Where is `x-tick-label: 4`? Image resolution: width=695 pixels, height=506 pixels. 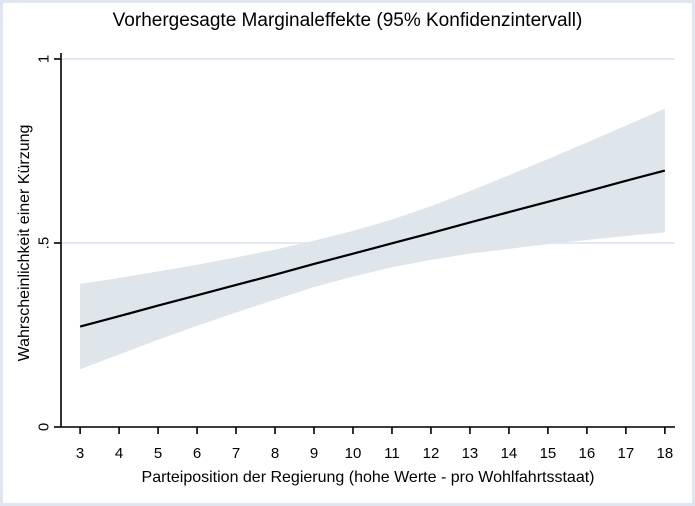
x-tick-label: 4 is located at coordinates (119, 453).